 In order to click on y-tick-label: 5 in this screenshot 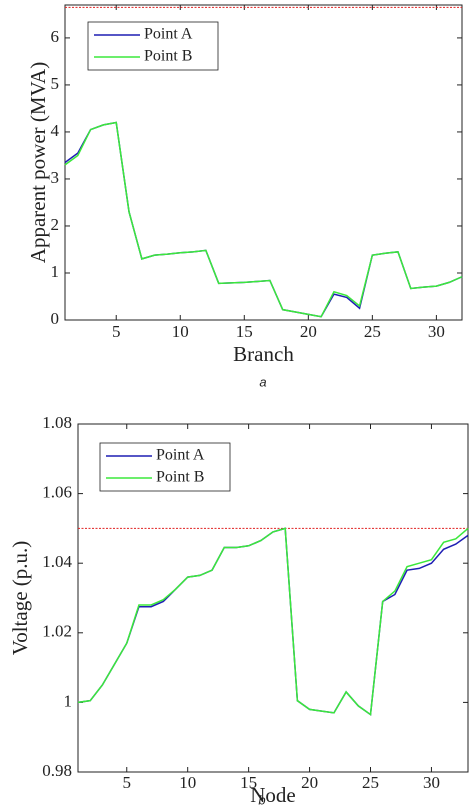, I will do `click(55, 83)`.